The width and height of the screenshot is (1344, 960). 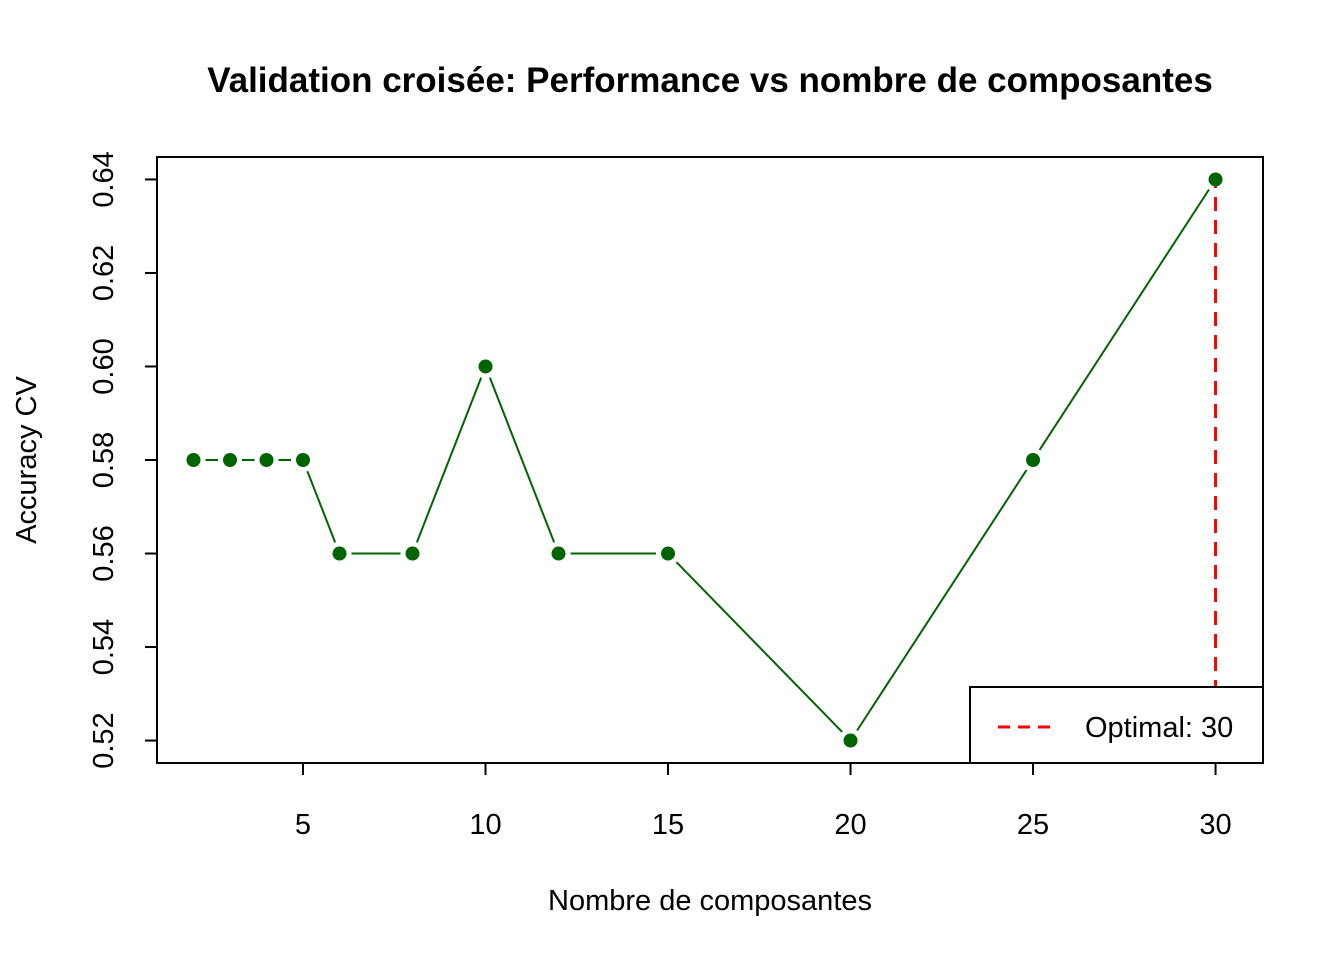 What do you see at coordinates (668, 825) in the screenshot?
I see `x-tick-label: 15` at bounding box center [668, 825].